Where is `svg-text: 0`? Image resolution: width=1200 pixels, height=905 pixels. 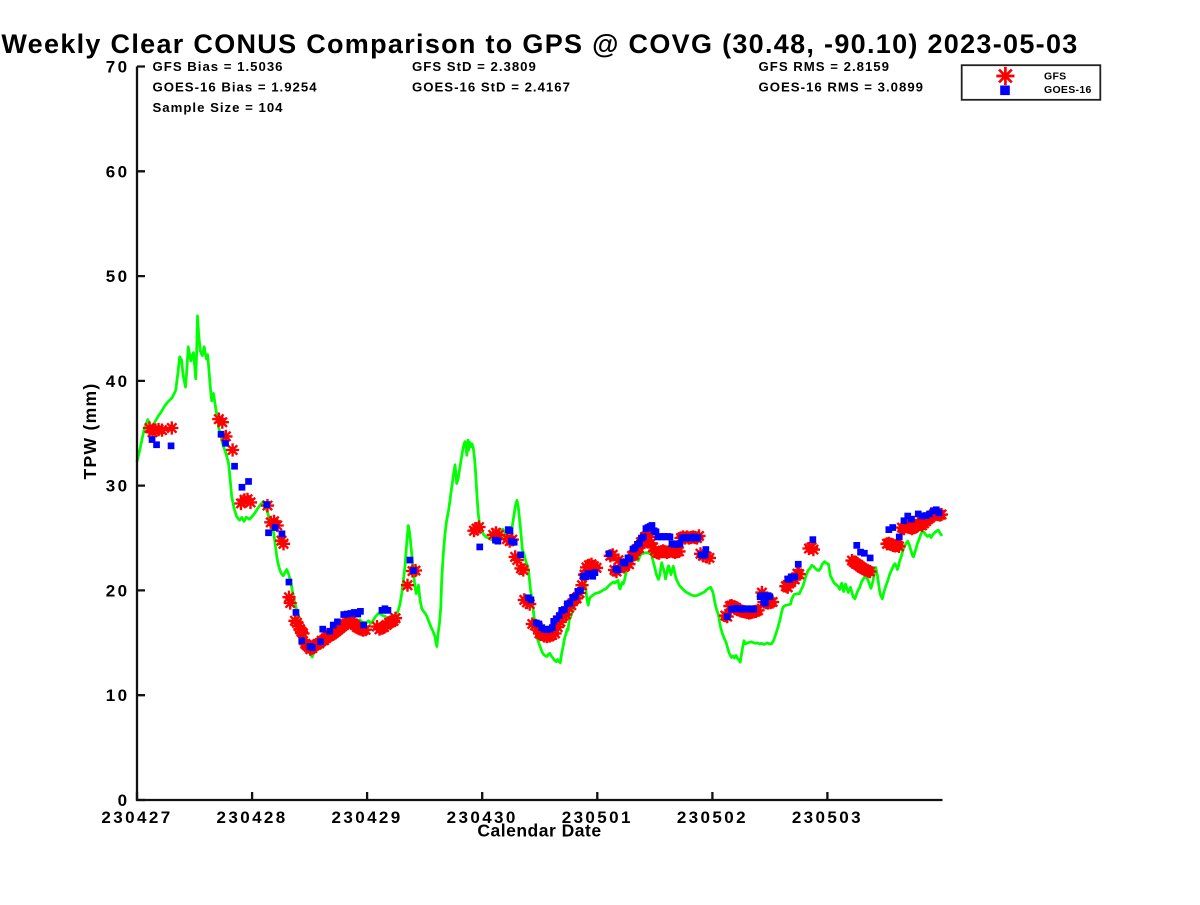 svg-text: 0 is located at coordinates (124, 800).